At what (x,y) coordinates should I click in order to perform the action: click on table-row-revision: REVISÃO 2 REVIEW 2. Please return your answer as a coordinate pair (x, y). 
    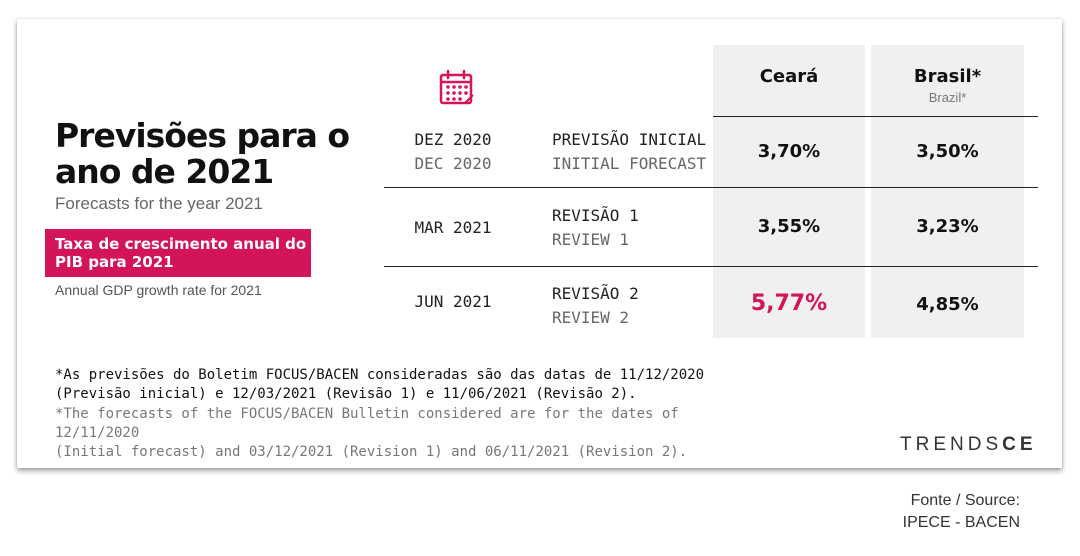
    Looking at the image, I should click on (595, 305).